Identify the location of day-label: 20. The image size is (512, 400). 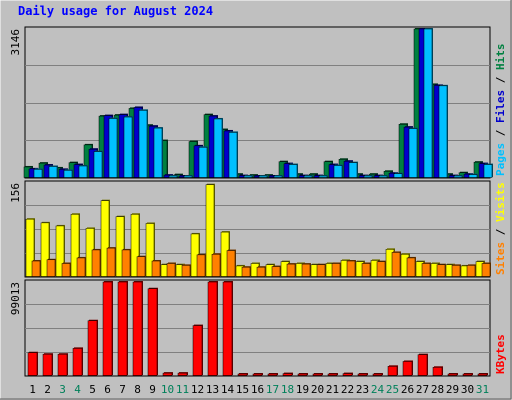
(317, 389).